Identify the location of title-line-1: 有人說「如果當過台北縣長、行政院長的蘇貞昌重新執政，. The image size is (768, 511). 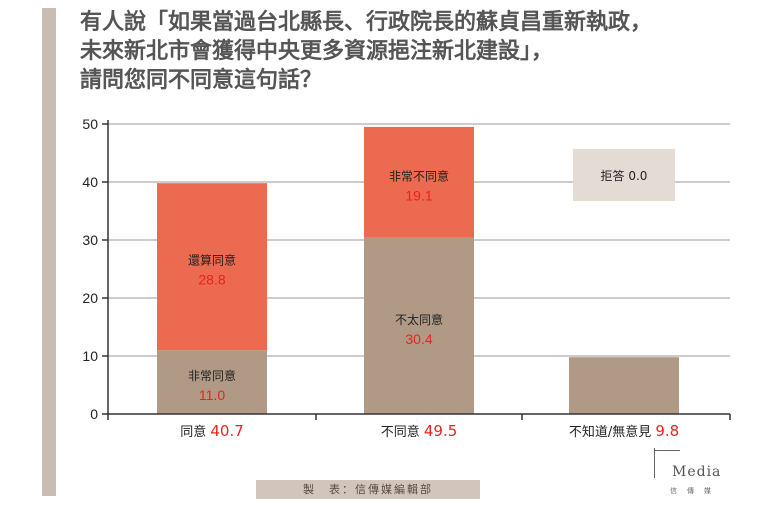
(366, 22).